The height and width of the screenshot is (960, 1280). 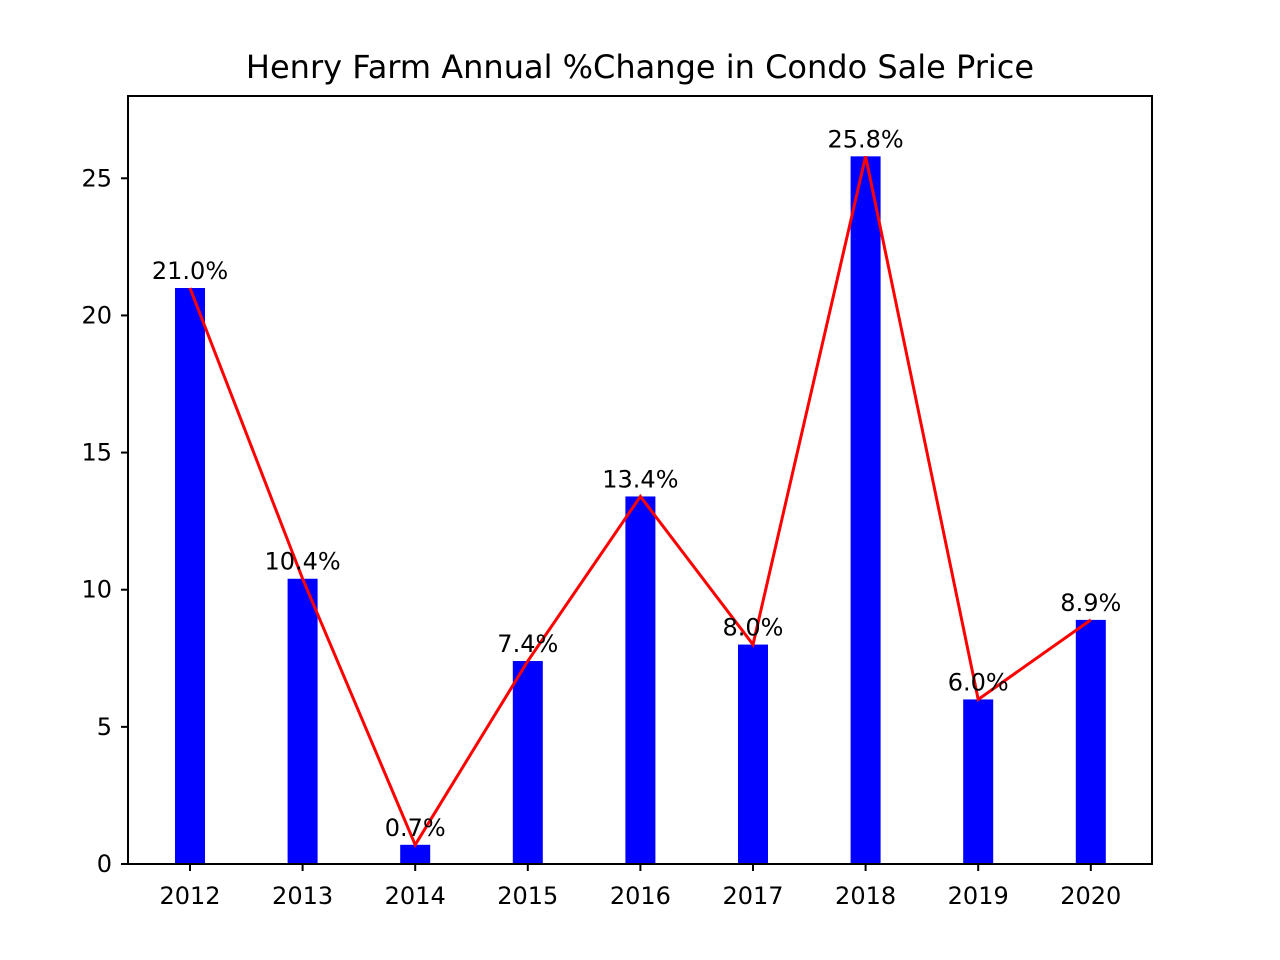 What do you see at coordinates (640, 479) in the screenshot?
I see `bar-label-2016: 13.4%` at bounding box center [640, 479].